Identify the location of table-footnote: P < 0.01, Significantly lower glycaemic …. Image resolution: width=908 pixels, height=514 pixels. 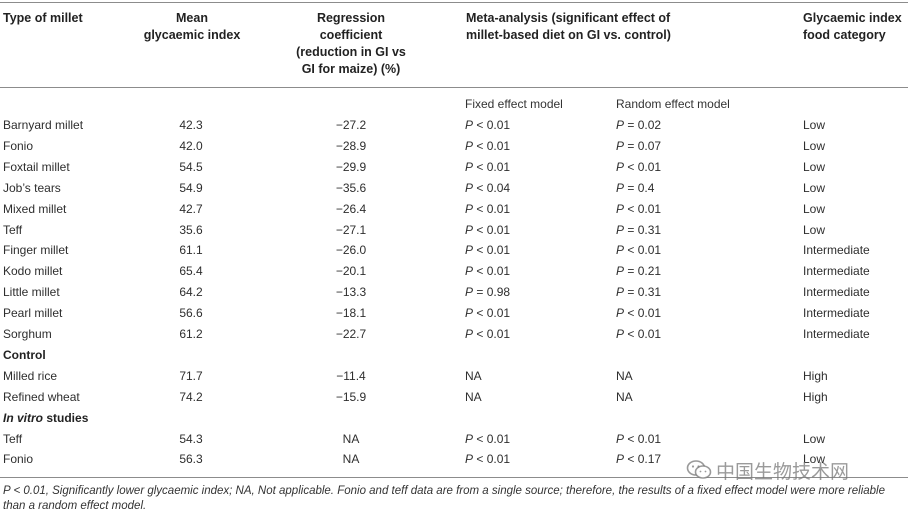
(444, 498).